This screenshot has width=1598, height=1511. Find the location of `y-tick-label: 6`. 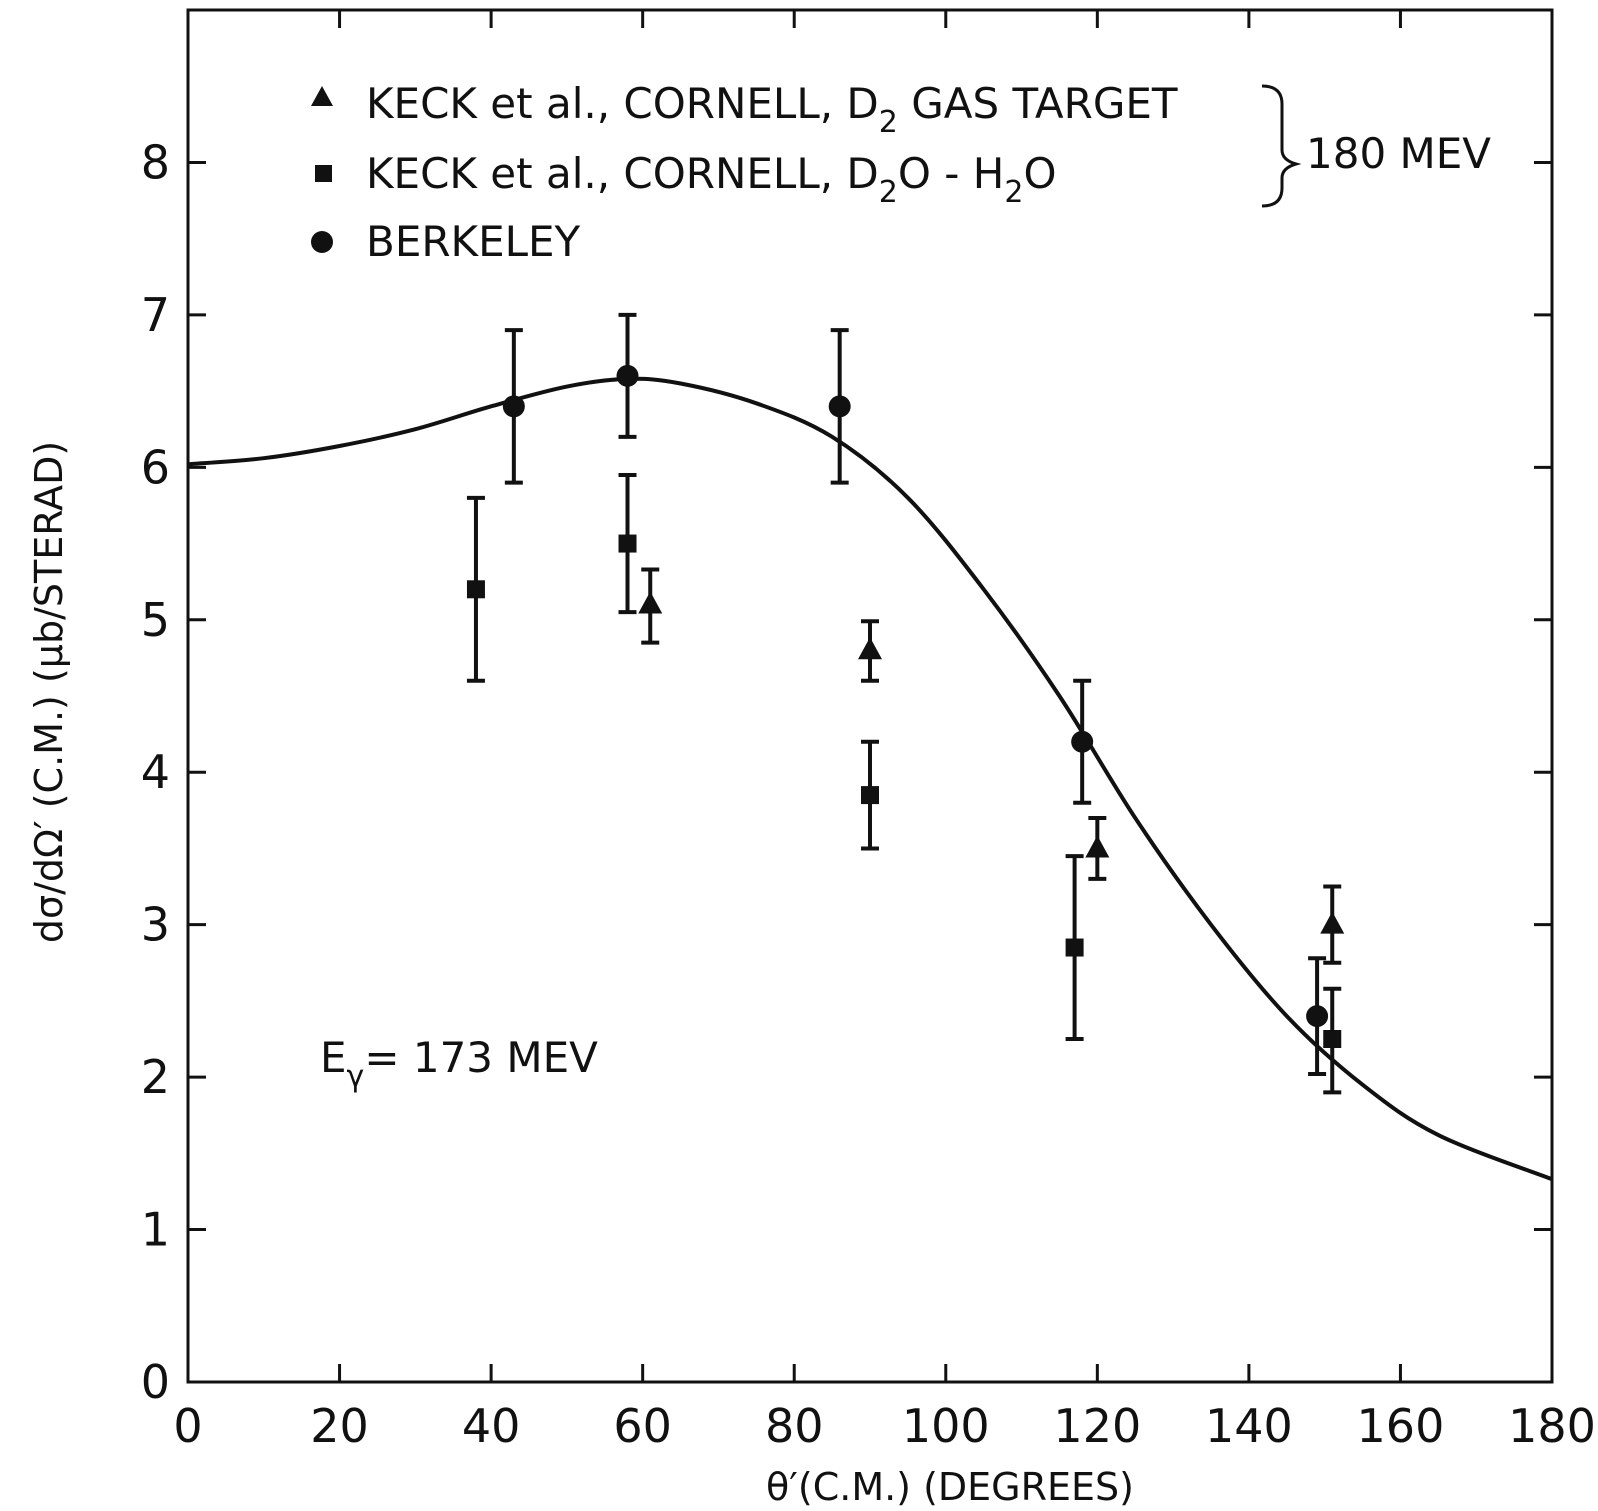

y-tick-label: 6 is located at coordinates (155, 467).